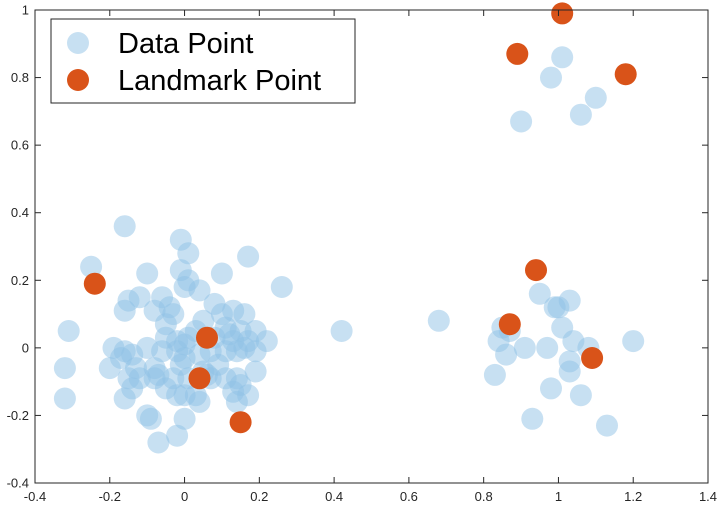 This screenshot has height=511, width=722. Describe the element at coordinates (259, 496) in the screenshot. I see `x-tick-label: 0.2` at that location.